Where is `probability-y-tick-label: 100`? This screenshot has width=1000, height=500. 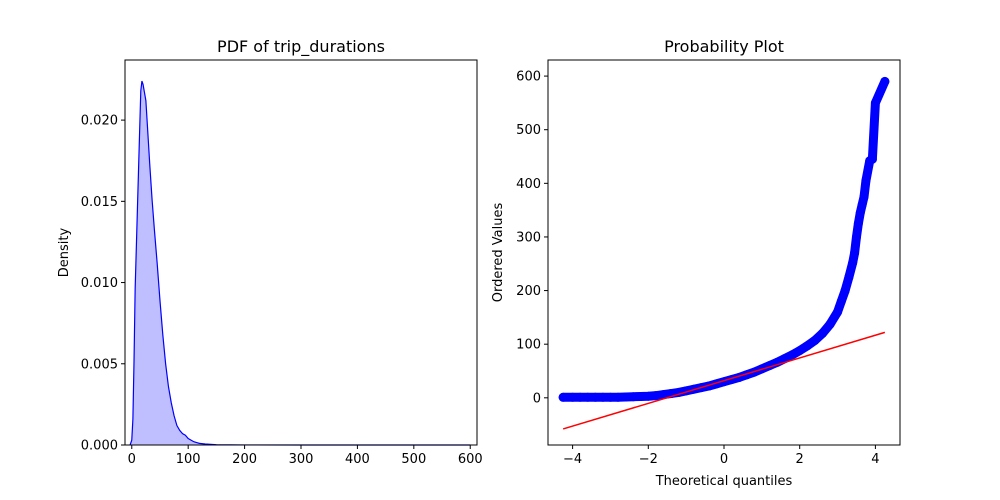 probability-y-tick-label: 100 is located at coordinates (528, 345).